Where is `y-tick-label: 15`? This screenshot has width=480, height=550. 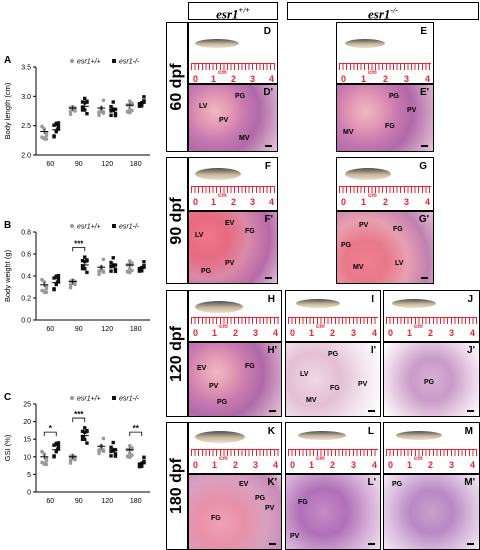
y-tick-label: 15 is located at coordinates (27, 440).